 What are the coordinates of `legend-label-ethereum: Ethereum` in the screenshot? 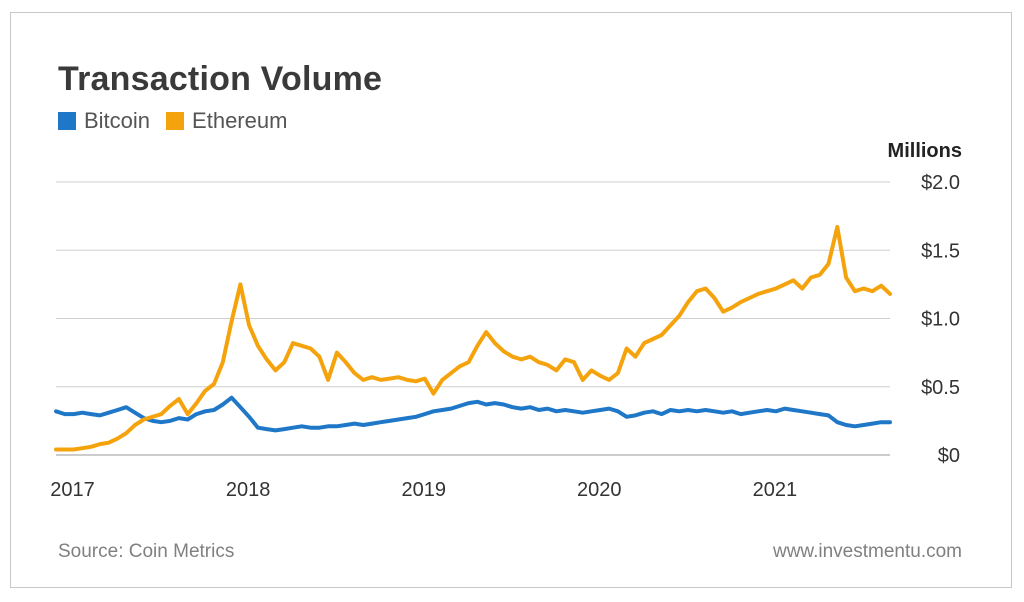 It's located at (240, 120).